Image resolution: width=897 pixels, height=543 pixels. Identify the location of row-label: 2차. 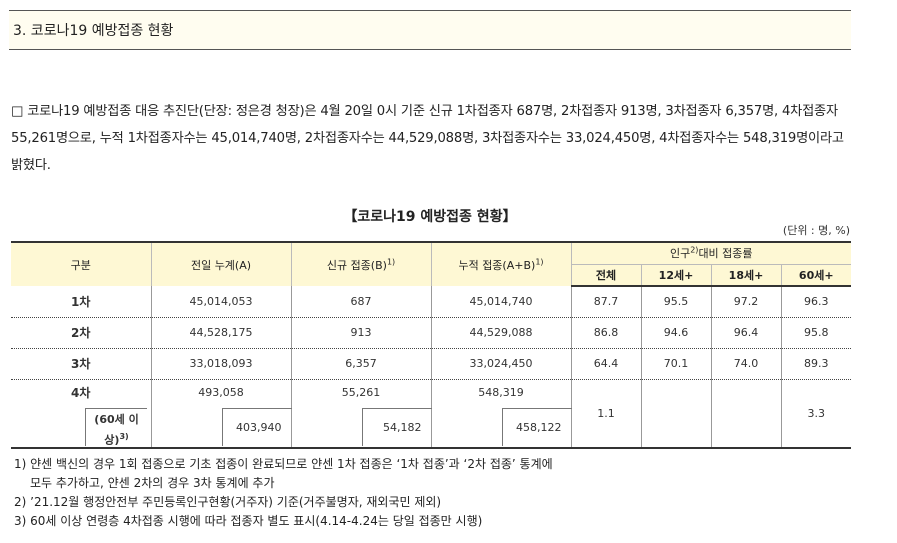
(81, 333).